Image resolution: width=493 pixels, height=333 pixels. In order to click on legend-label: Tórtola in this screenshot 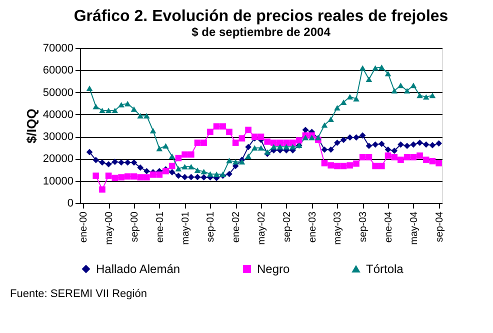, I will do `click(385, 269)`.